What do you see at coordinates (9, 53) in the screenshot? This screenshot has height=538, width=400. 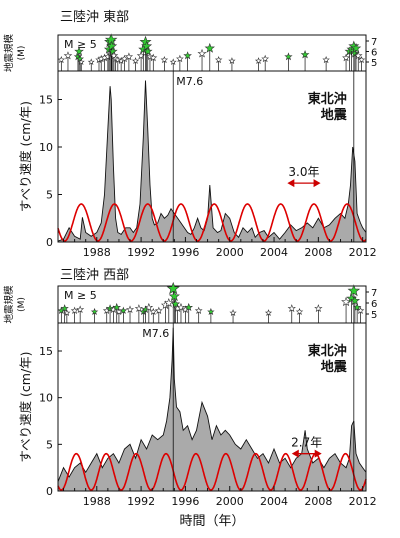 I see `magnitude-axis-label: 地震規模` at bounding box center [9, 53].